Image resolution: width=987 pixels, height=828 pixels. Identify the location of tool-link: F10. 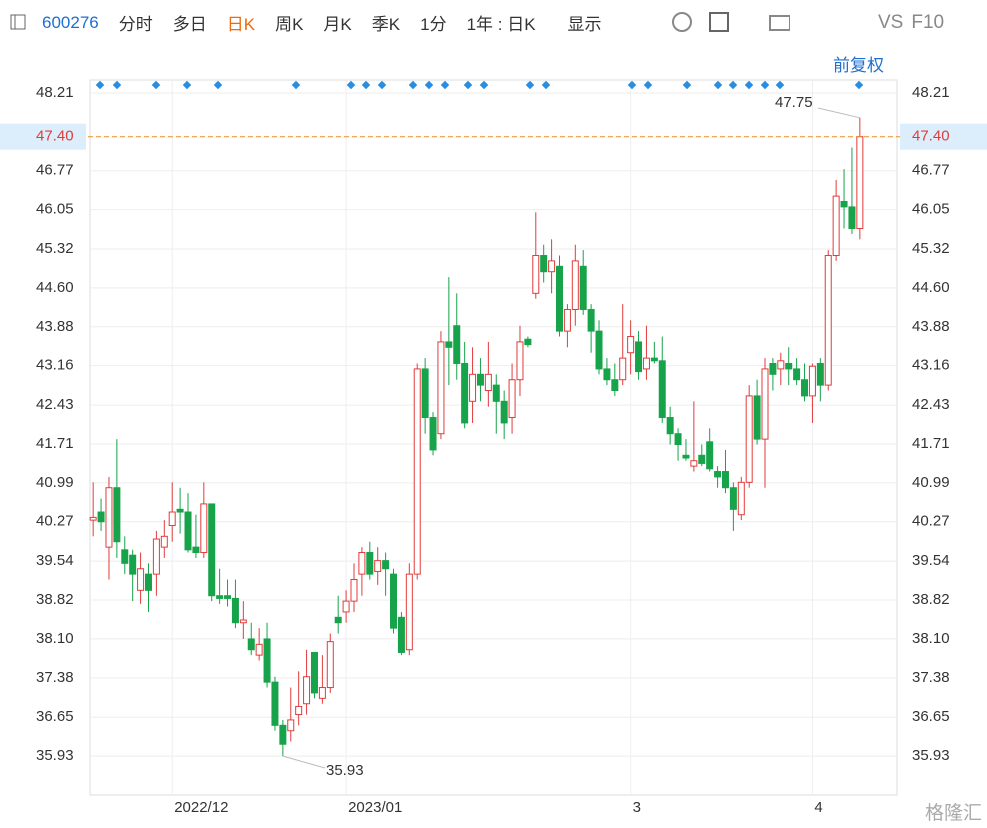
(928, 22).